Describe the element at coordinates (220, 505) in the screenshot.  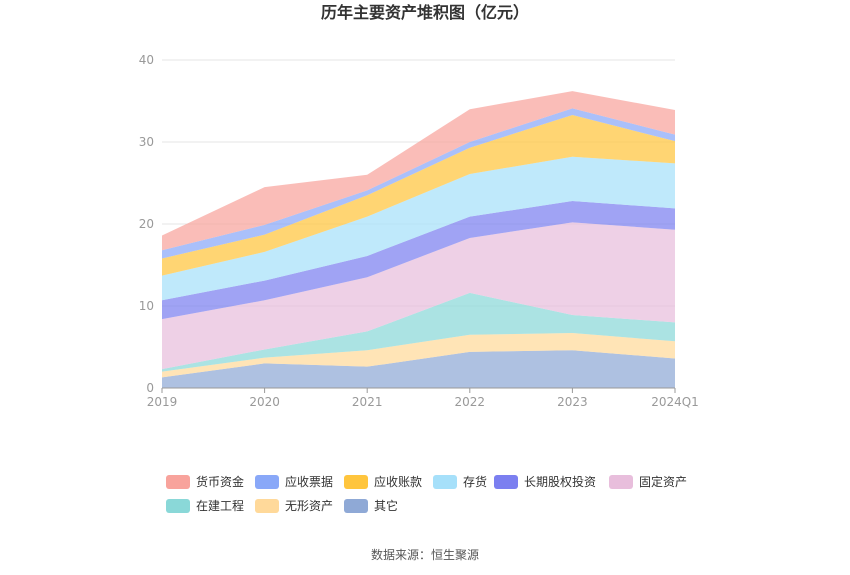
I see `legend-label: 在建工程` at that location.